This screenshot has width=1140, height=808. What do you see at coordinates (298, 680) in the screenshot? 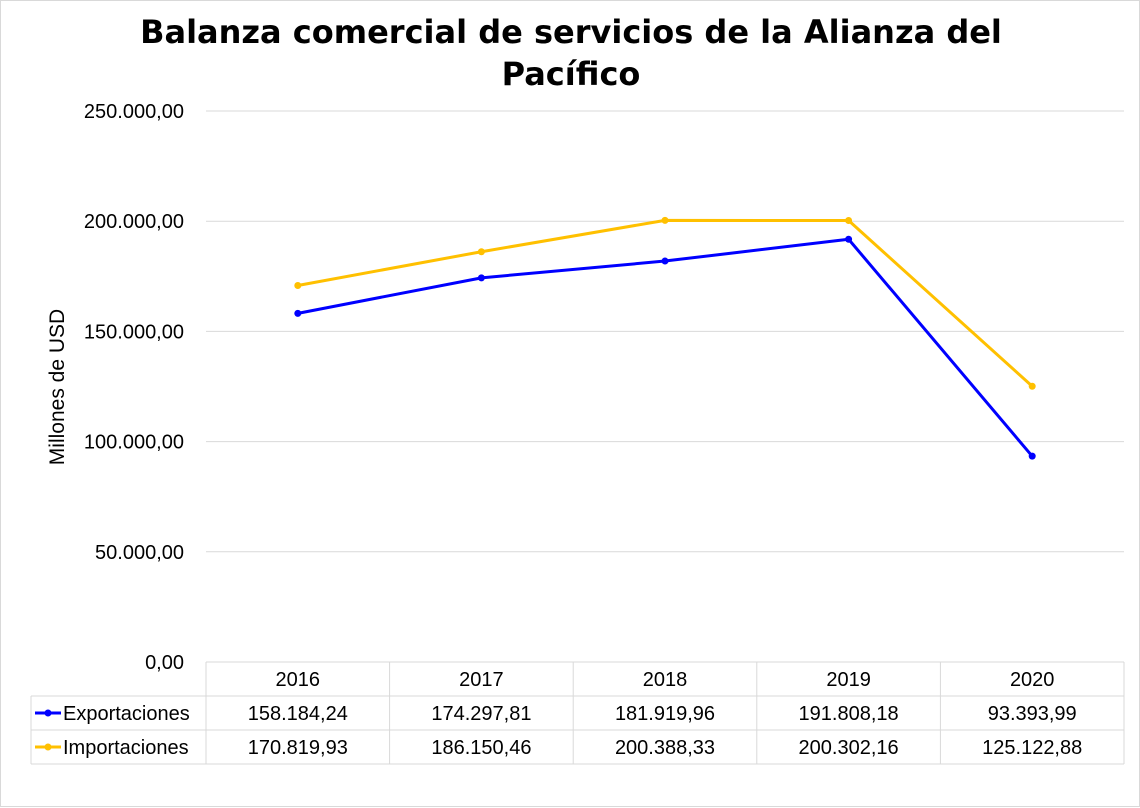
I see `x-category-label: 2016` at bounding box center [298, 680].